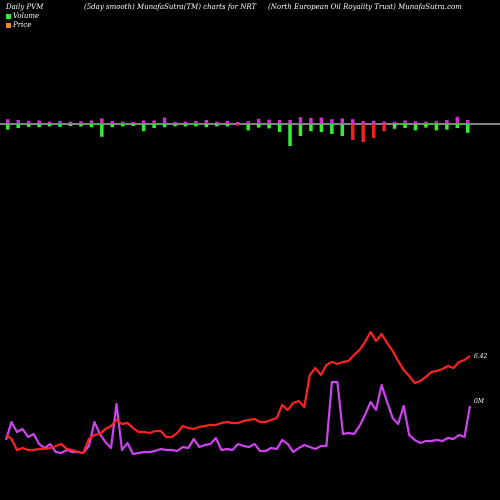 Image resolution: width=500 pixels, height=500 pixels. What do you see at coordinates (481, 356) in the screenshot?
I see `price-line-label: 6.42` at bounding box center [481, 356].